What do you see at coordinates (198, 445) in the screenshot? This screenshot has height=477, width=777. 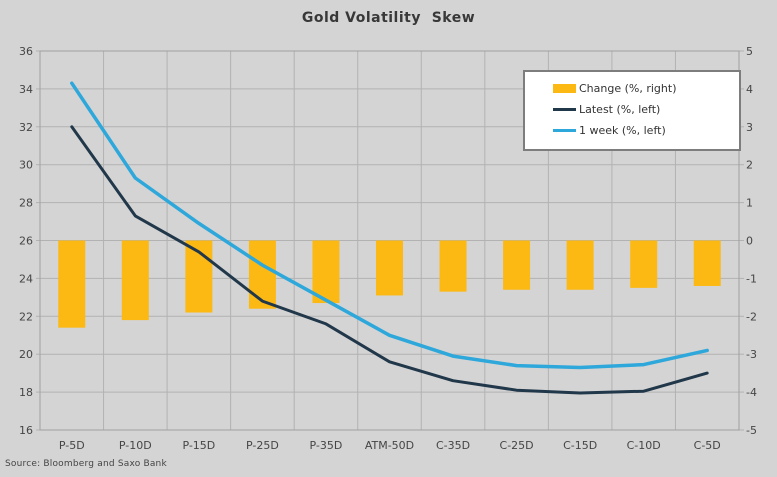 I see `x-axis-label-P-15D: P-15D` at bounding box center [198, 445].